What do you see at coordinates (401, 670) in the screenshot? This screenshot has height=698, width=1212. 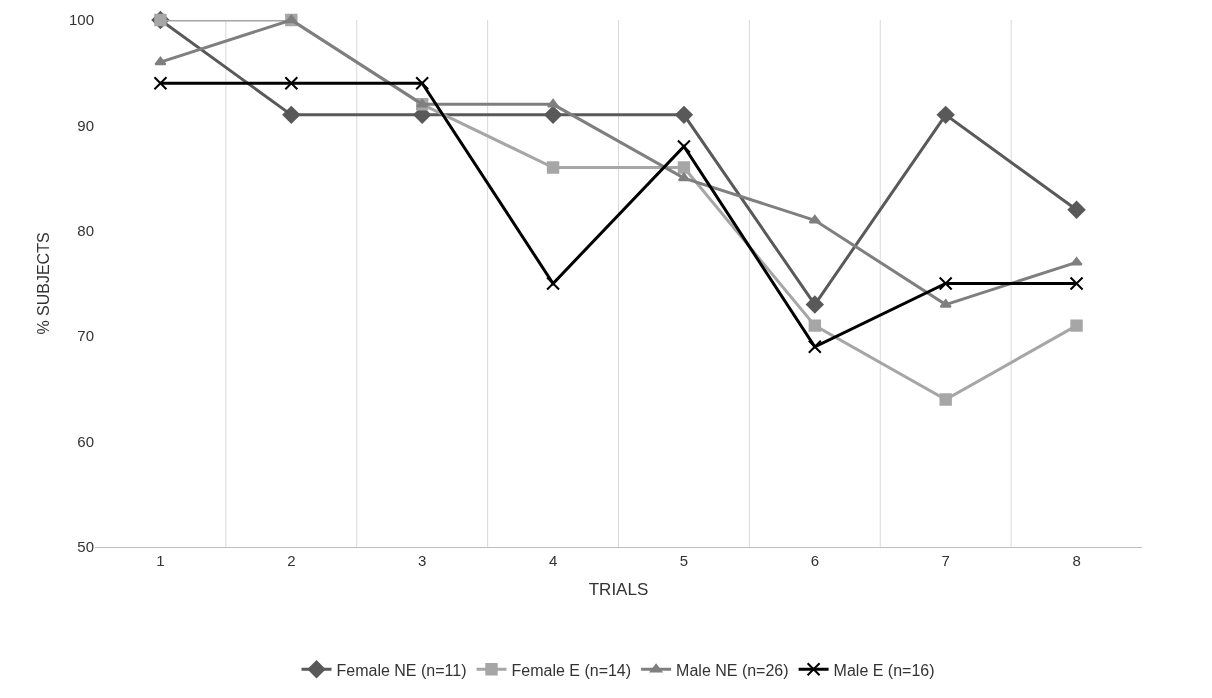 I see `legend-label: Female NE (n=11)` at bounding box center [401, 670].